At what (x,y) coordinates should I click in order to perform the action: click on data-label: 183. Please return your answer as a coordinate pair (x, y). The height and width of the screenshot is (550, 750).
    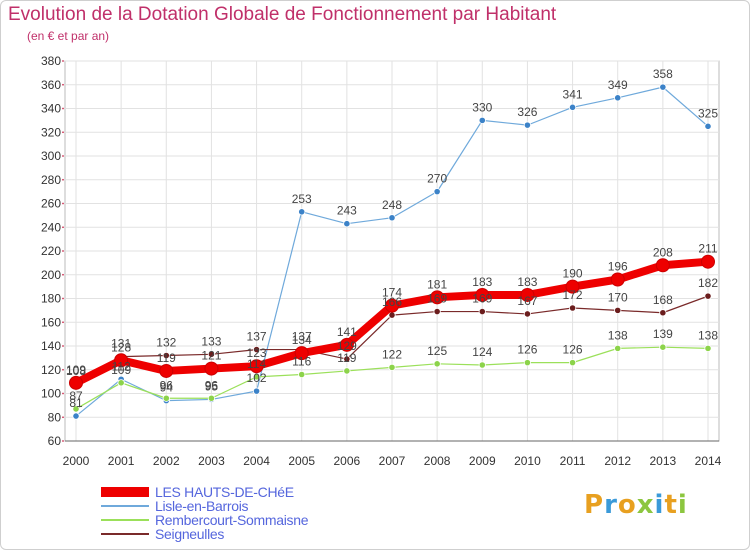
    Looking at the image, I should click on (482, 282).